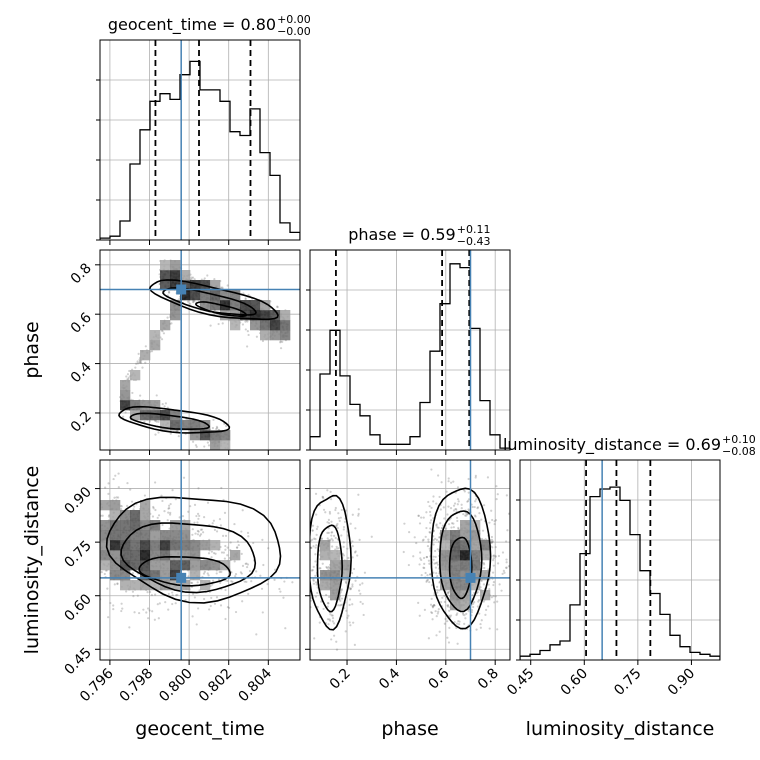  I want to click on x-tick-label: 0.804, so click(255, 685).